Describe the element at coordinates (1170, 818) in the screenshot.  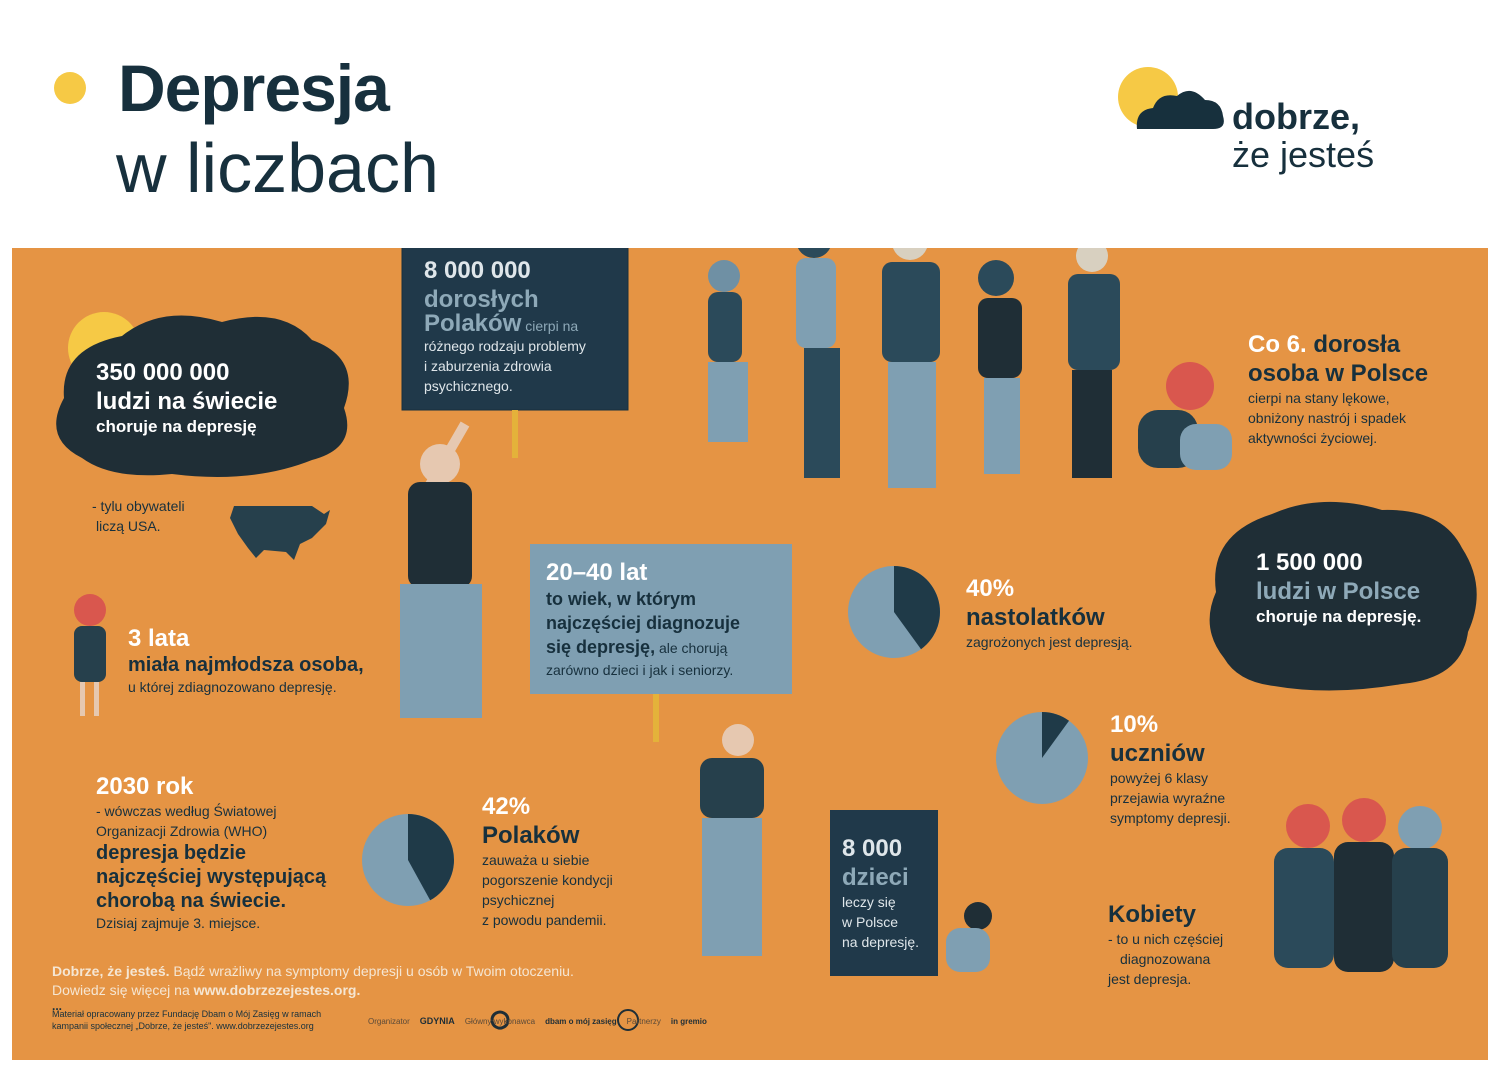
I see `stat-line: symptomy depresji.` at that location.